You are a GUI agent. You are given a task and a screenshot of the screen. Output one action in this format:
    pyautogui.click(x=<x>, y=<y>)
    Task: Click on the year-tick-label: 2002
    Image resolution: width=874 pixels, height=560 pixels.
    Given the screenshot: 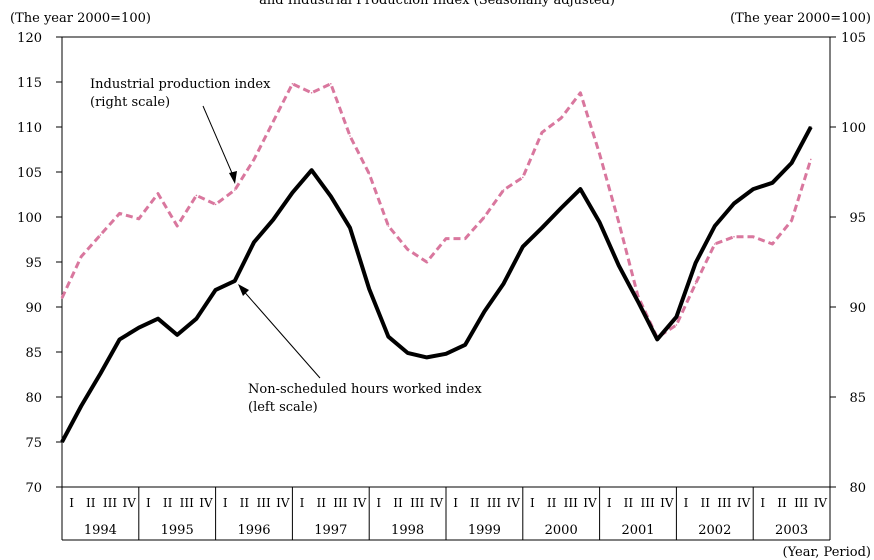 What is the action you would take?
    pyautogui.click(x=714, y=530)
    